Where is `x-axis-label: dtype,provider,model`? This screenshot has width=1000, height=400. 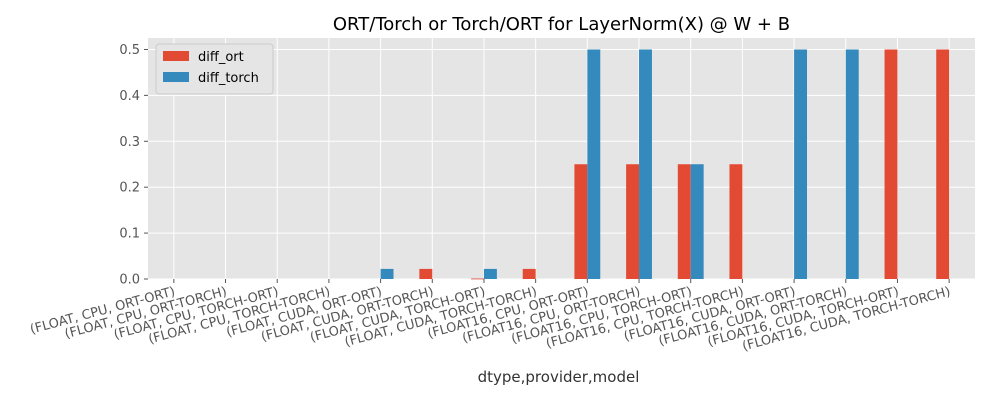
x-axis-label: dtype,provider,model is located at coordinates (559, 377).